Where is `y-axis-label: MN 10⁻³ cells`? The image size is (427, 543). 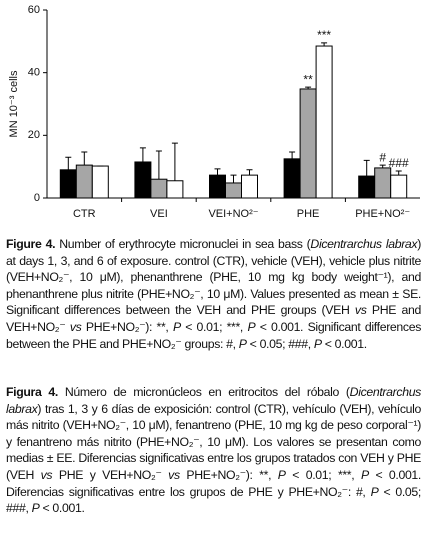 y-axis-label: MN 10⁻³ cells is located at coordinates (14, 103).